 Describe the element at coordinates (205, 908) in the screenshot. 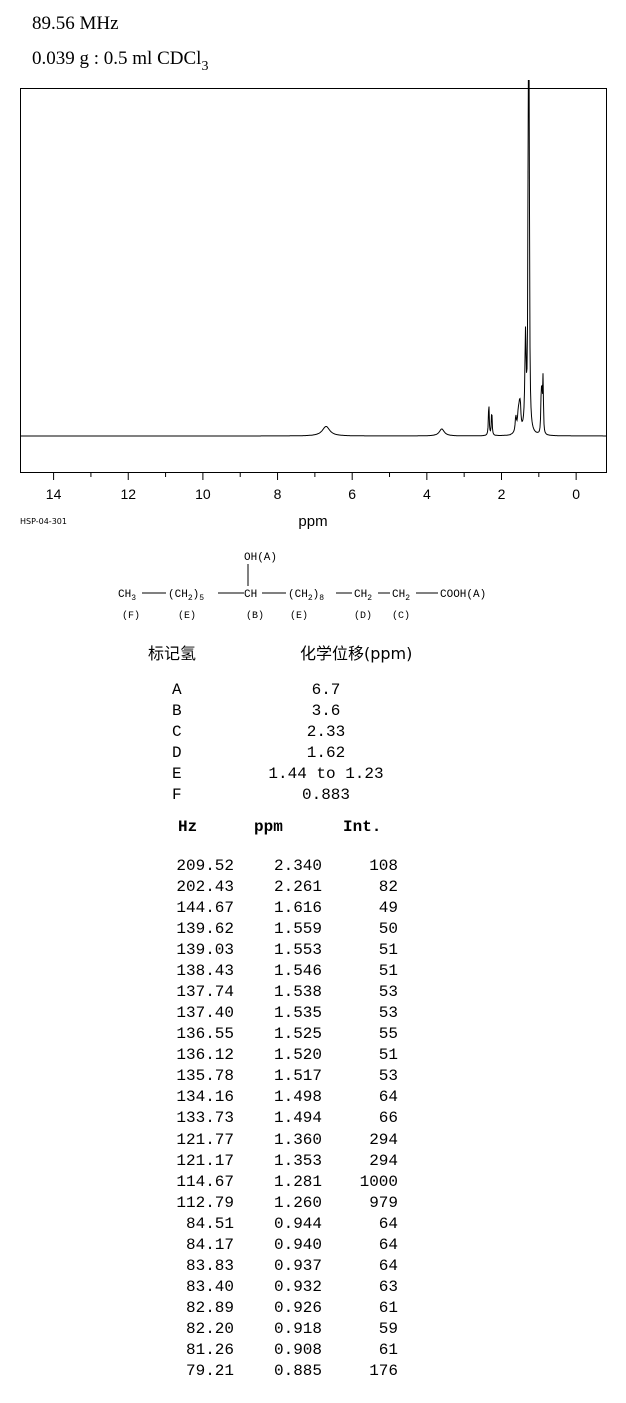

I see `peak-hz: 144.67` at that location.